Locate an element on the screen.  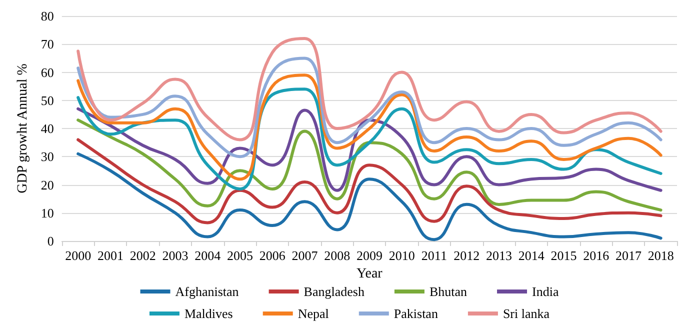
x-tick-label: 2010 is located at coordinates (401, 255).